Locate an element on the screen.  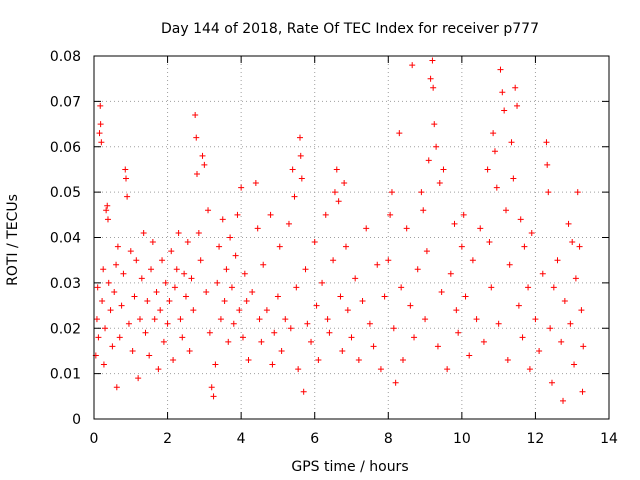
y-tick-label: 0.02 is located at coordinates (65, 329).